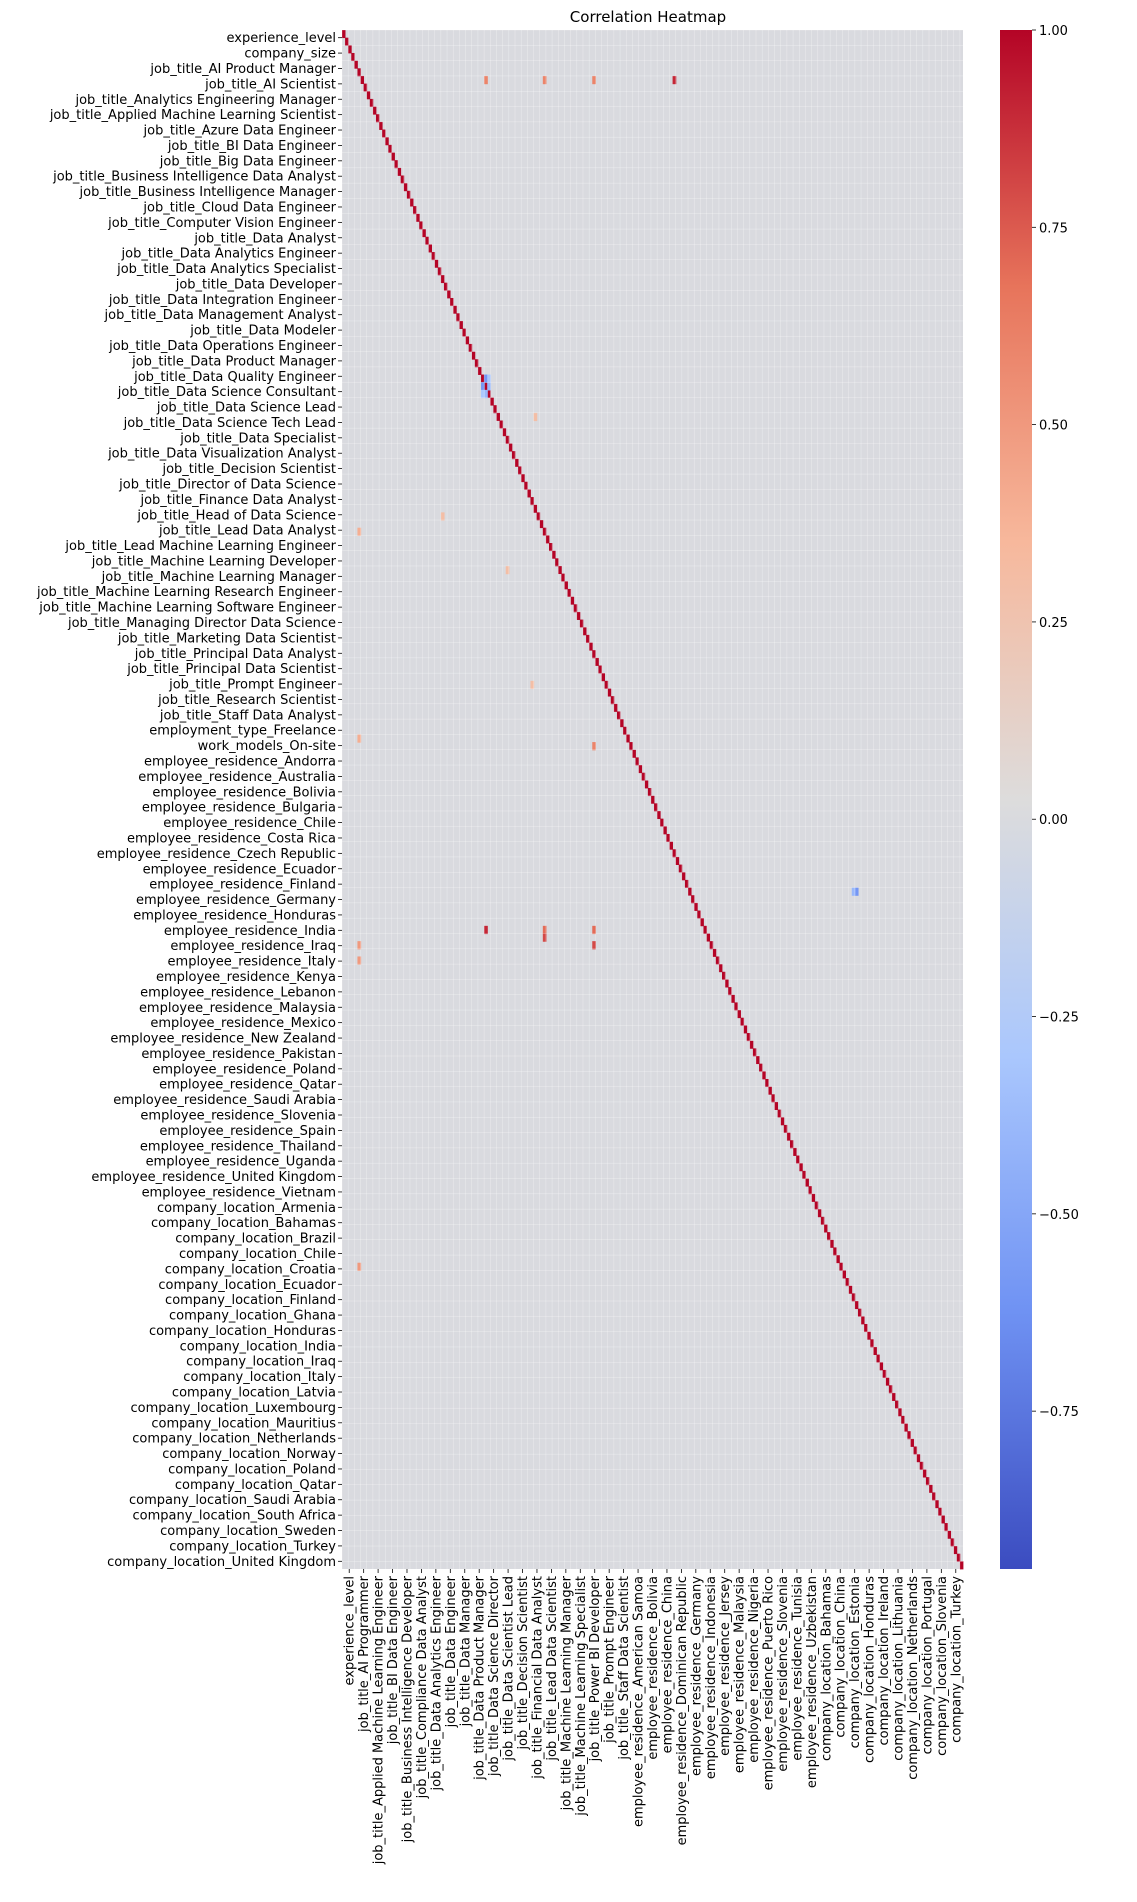 This screenshot has width=1137, height=1902. Describe the element at coordinates (244, 792) in the screenshot. I see `y-tick-label: employee_residence_Bolivia` at that location.